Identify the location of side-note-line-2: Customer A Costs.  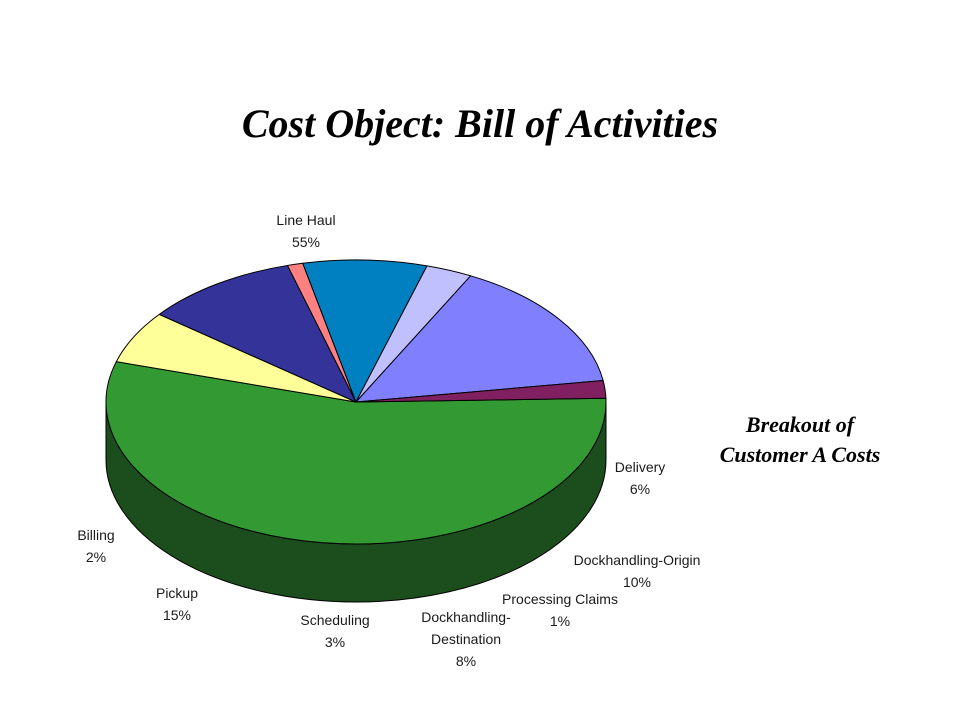
(800, 454).